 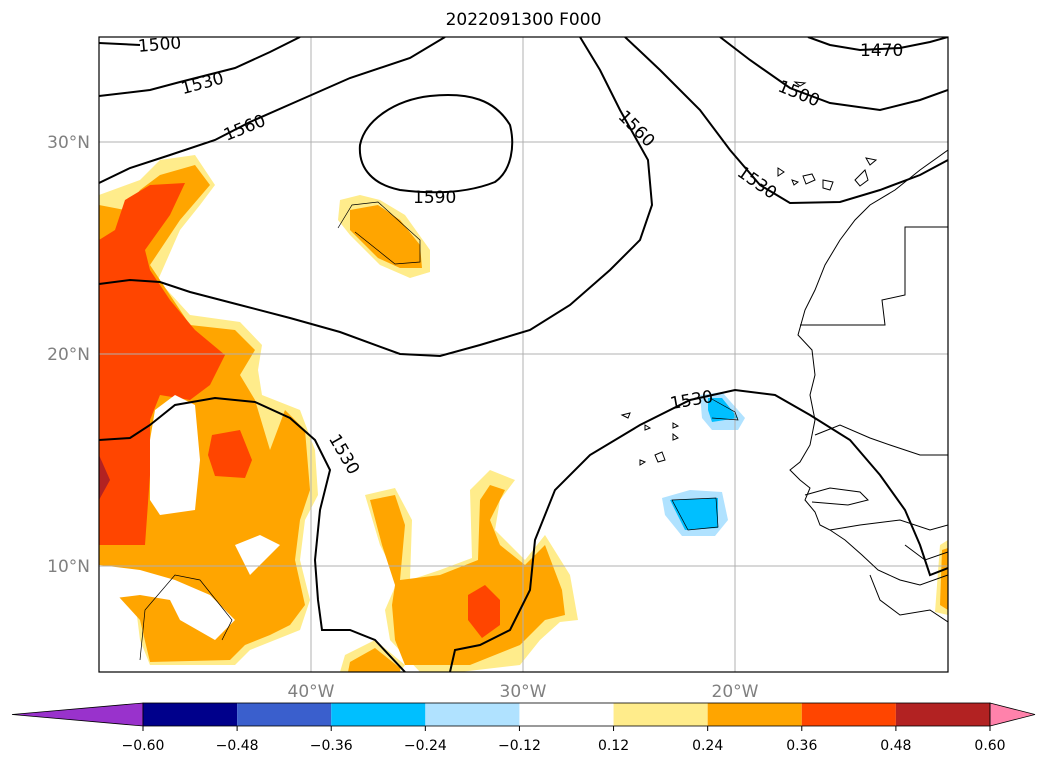 What do you see at coordinates (162, 364) in the screenshot?
I see `shade-redorange-west` at bounding box center [162, 364].